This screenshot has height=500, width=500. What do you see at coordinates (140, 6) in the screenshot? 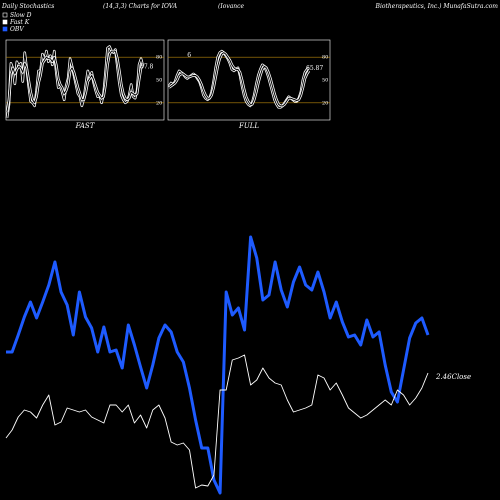
I see `header-params: (14,3,3) Charts for IOVA` at bounding box center [140, 6].